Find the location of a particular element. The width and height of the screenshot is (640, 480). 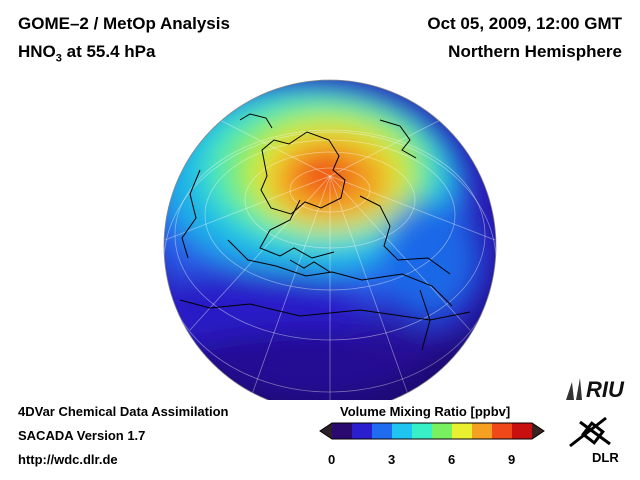

colorbar is located at coordinates (432, 431).